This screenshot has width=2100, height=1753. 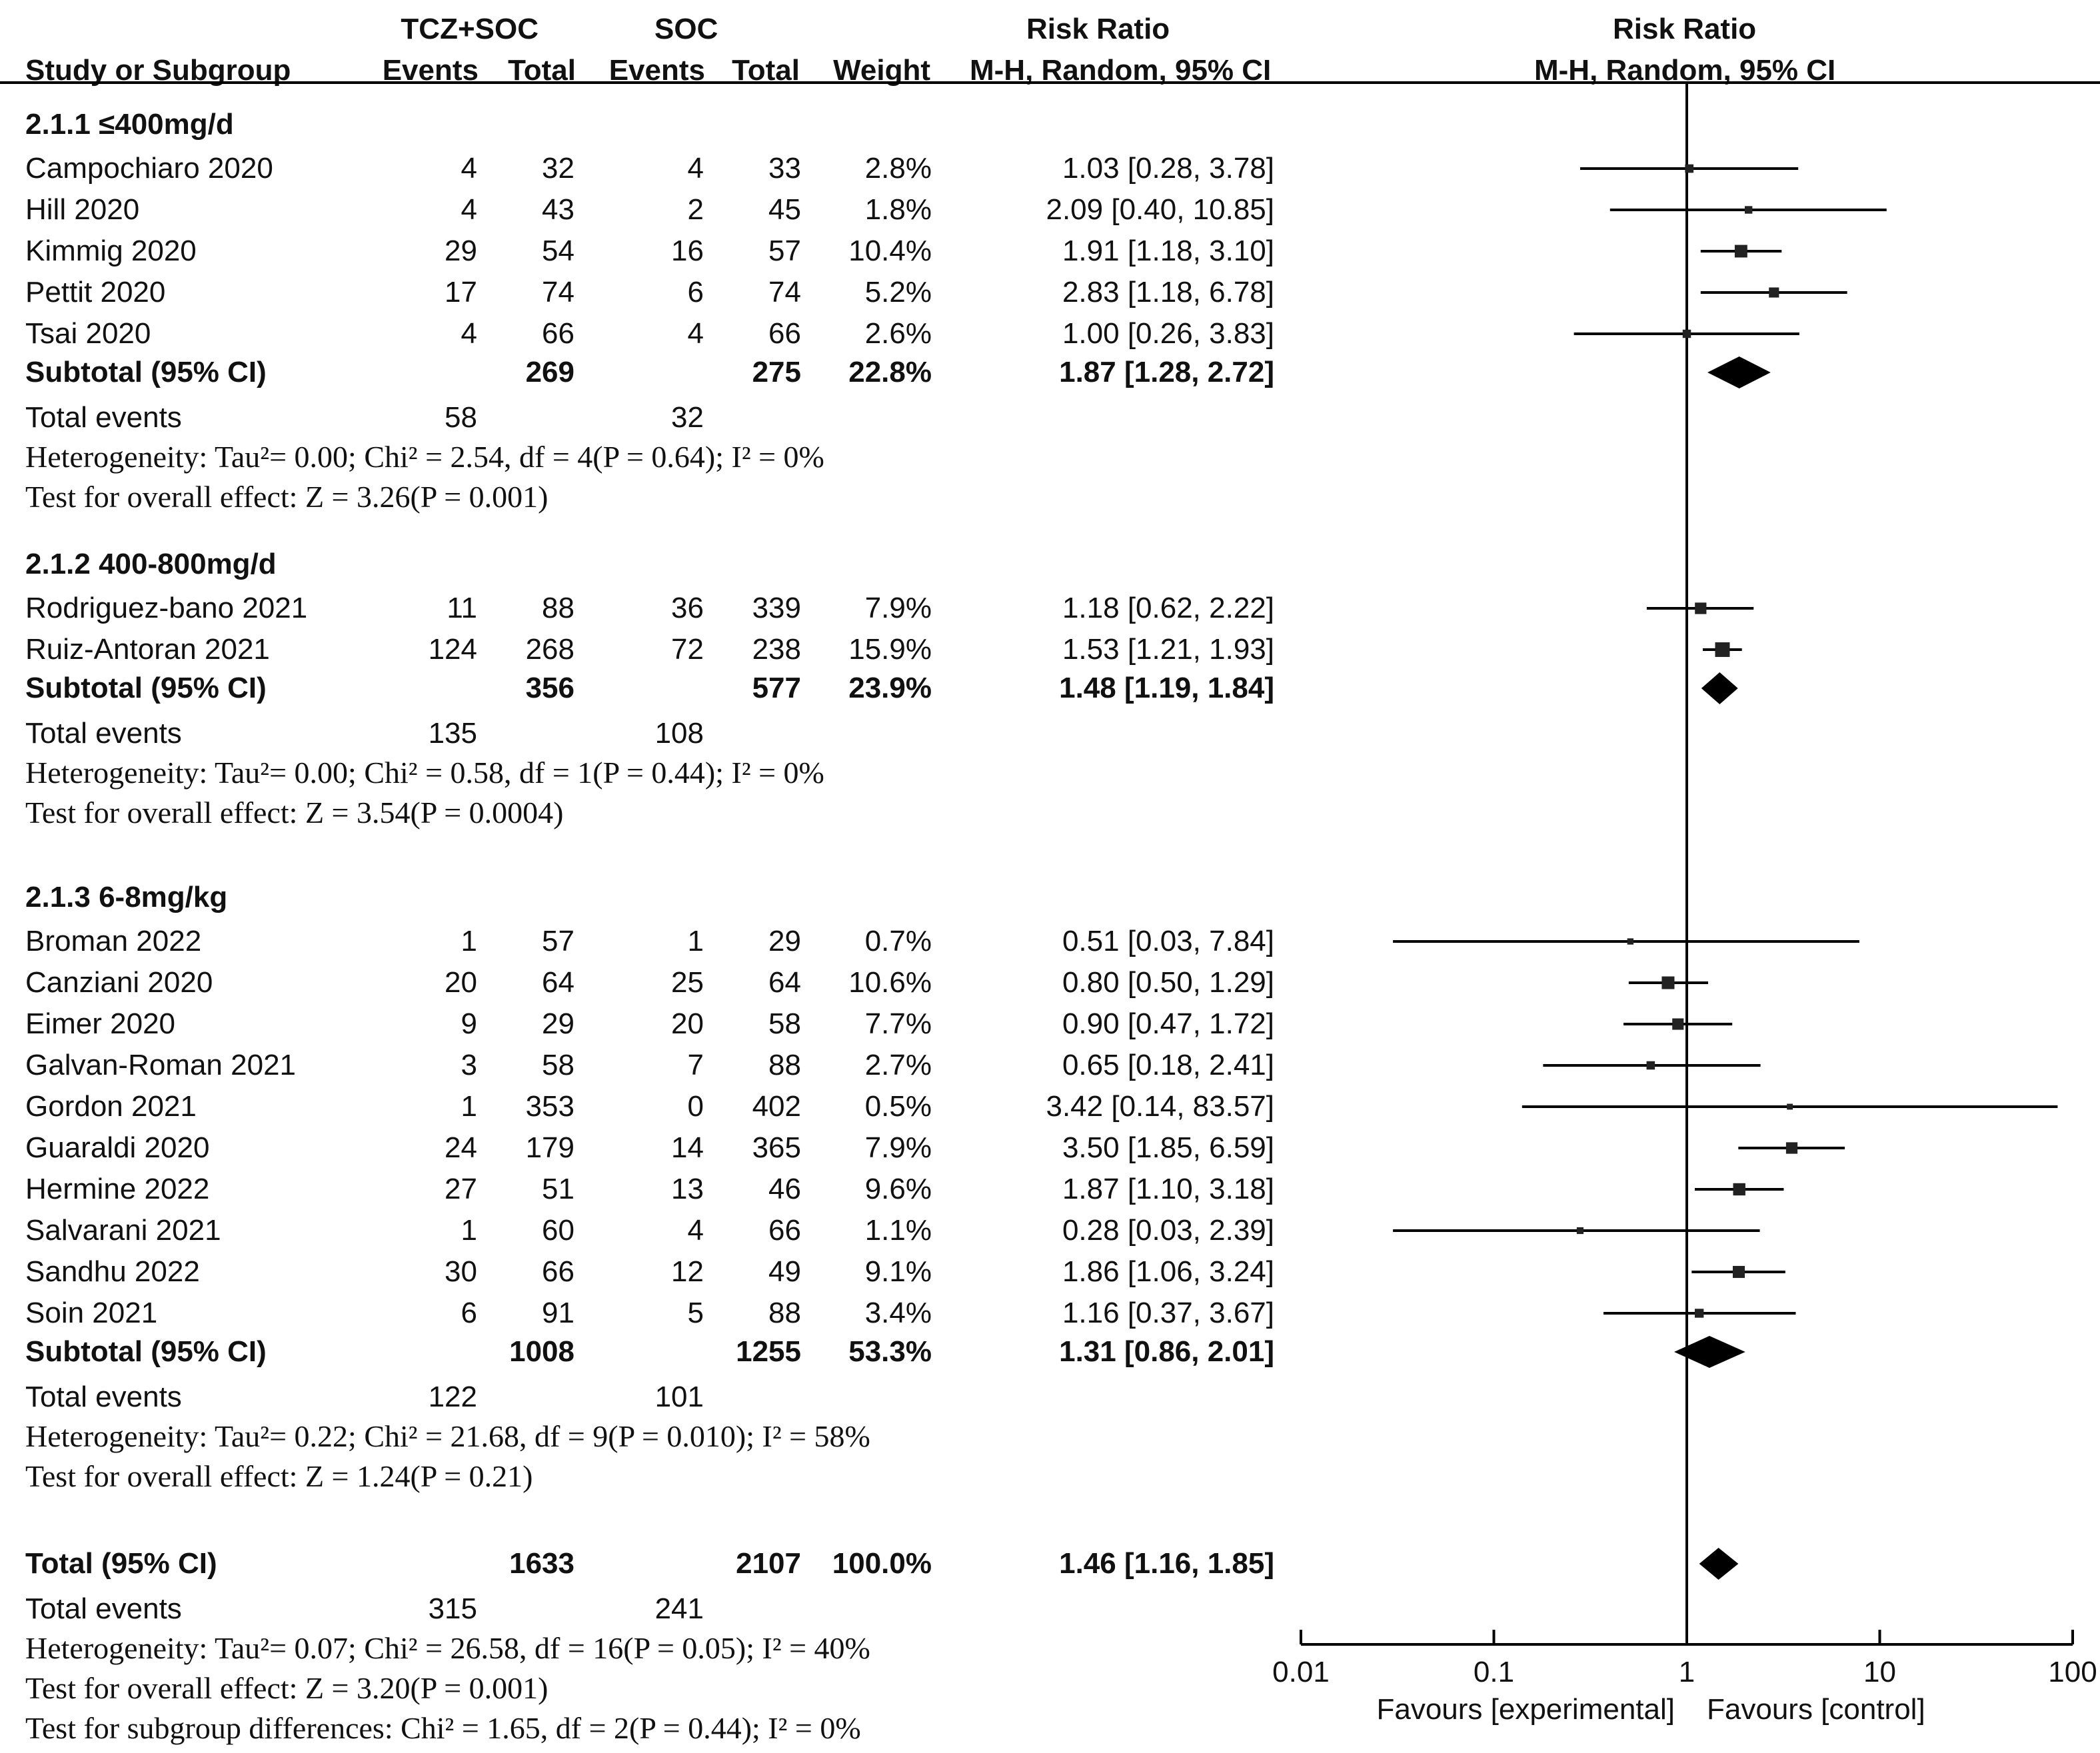 What do you see at coordinates (469, 941) in the screenshot?
I see `study-e1: 1` at bounding box center [469, 941].